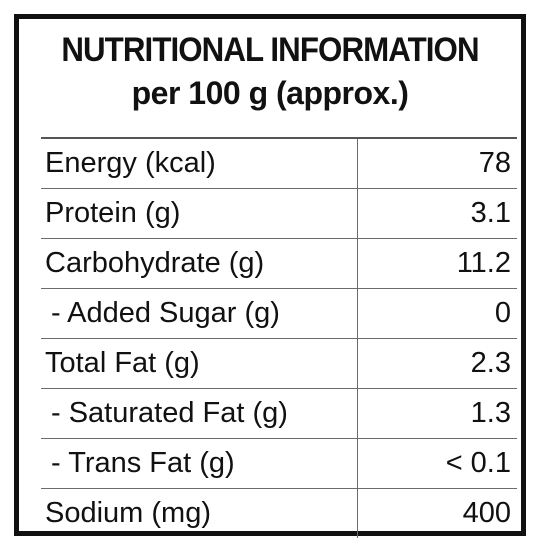 The height and width of the screenshot is (550, 550). What do you see at coordinates (199, 513) in the screenshot?
I see `nutrient-name-sodium: Sodium (mg)` at bounding box center [199, 513].